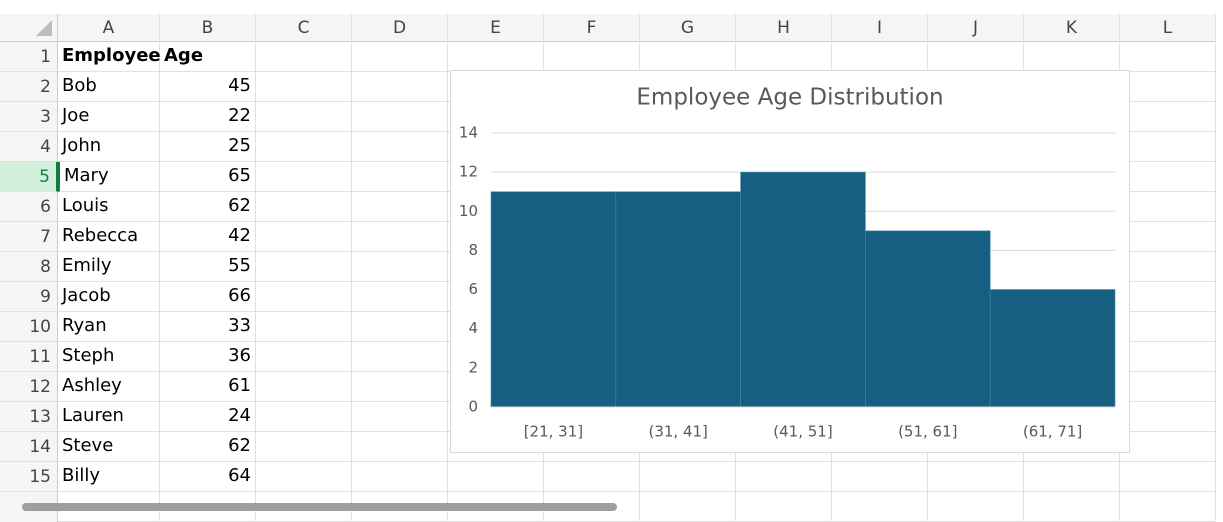  Describe the element at coordinates (29, 177) in the screenshot. I see `row-header: 5` at that location.